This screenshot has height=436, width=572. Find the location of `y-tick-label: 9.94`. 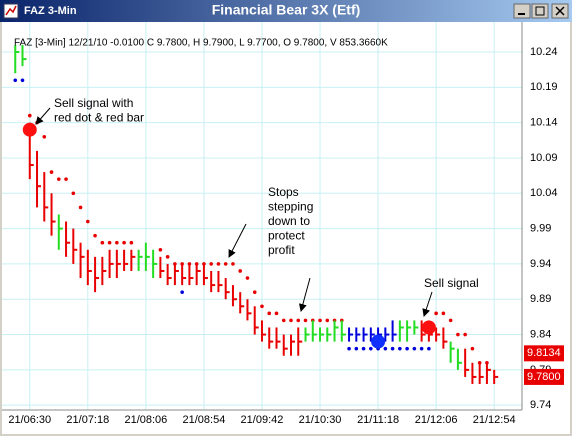

y-tick-label: 9.94 is located at coordinates (540, 264).